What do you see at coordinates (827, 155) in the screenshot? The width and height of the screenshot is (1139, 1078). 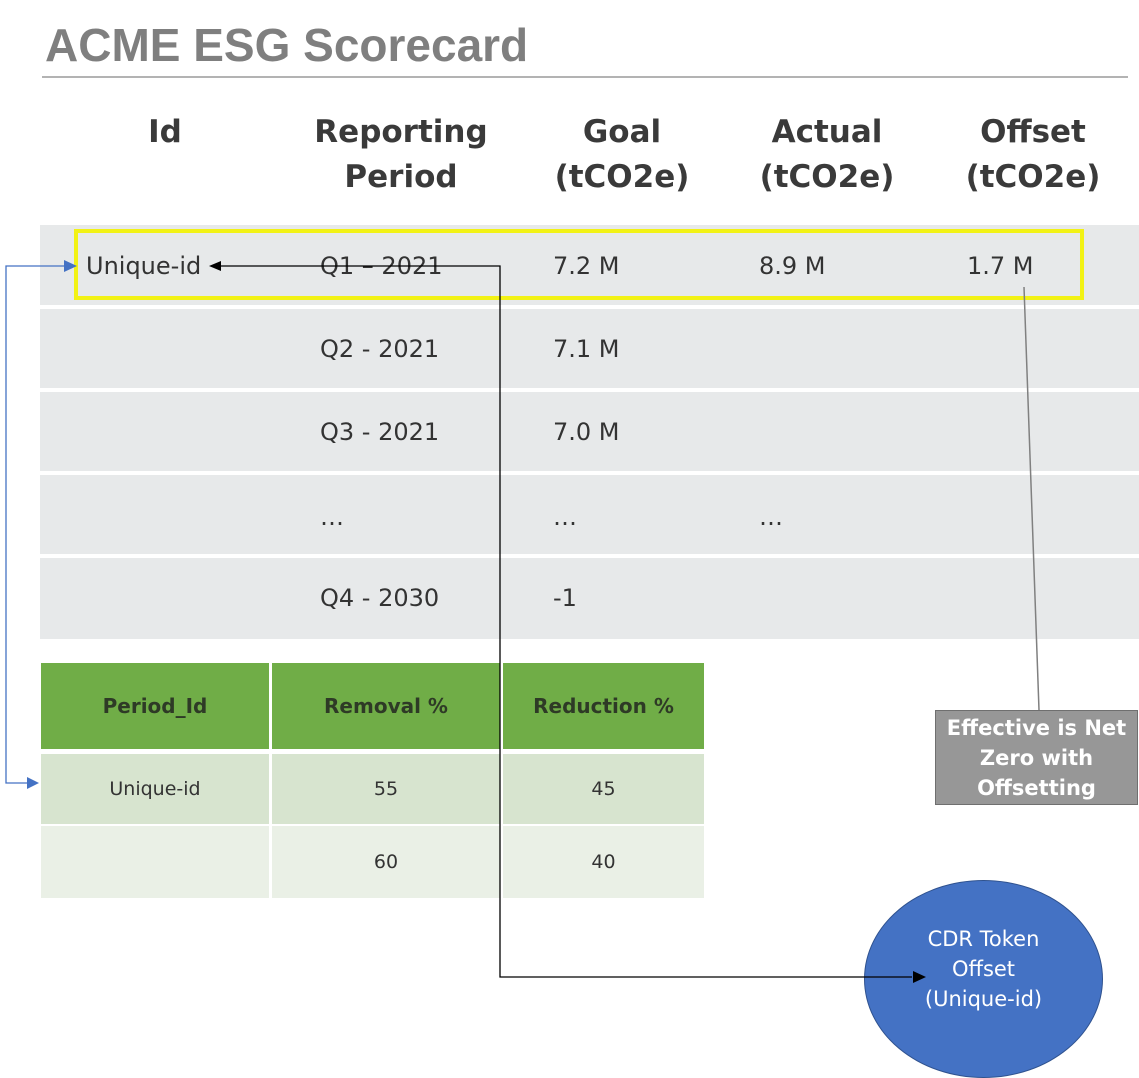 I see `header-actual: Actual (tCO2e)` at bounding box center [827, 155].